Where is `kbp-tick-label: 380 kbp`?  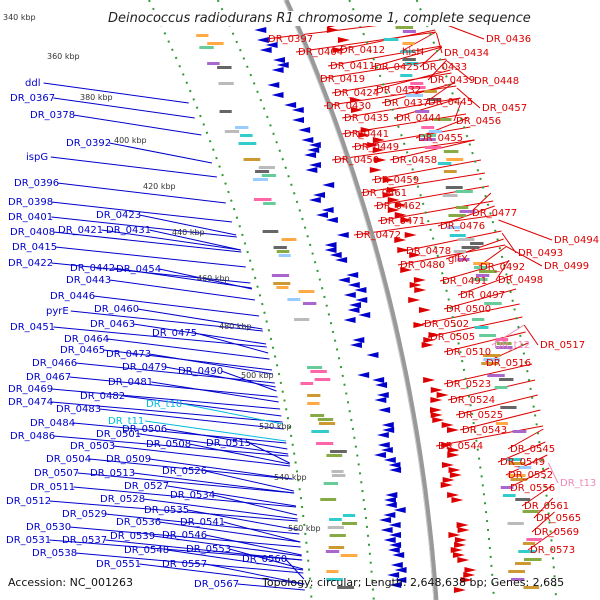
kbp-tick-label: 380 kbp is located at coordinates (96, 97).